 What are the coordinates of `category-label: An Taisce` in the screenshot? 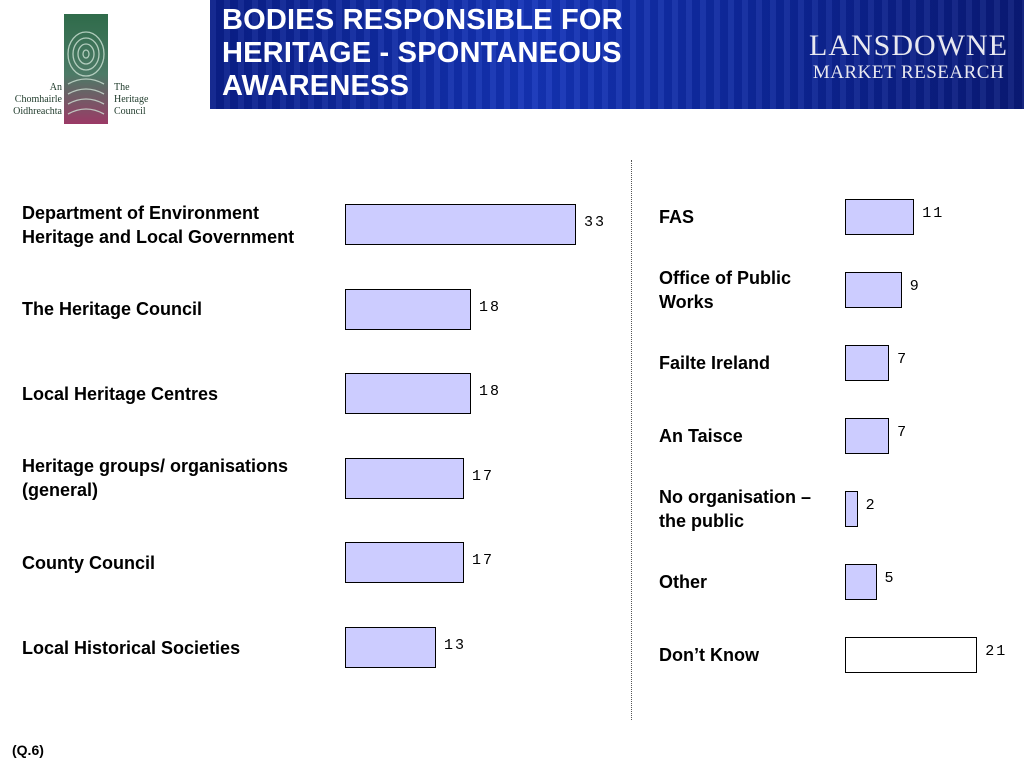 It's located at (701, 436).